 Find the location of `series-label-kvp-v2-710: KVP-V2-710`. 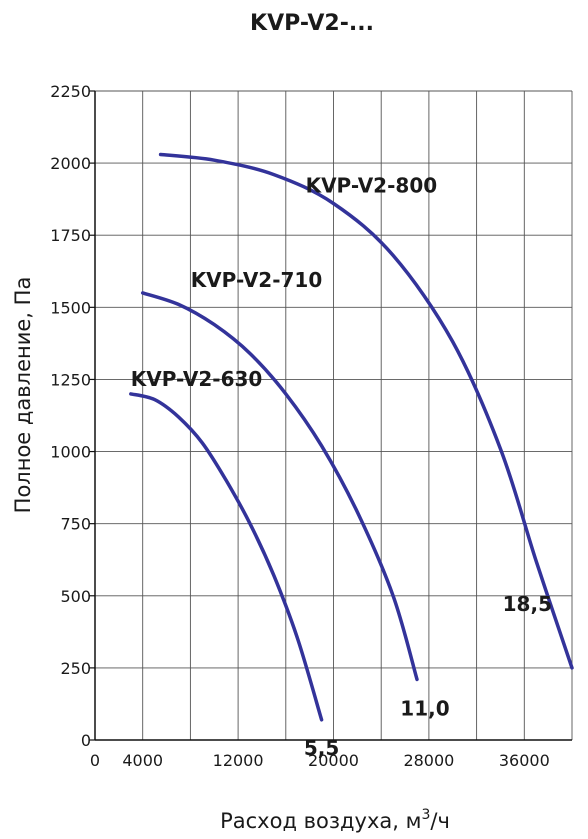

series-label-kvp-v2-710: KVP-V2-710 is located at coordinates (257, 280).